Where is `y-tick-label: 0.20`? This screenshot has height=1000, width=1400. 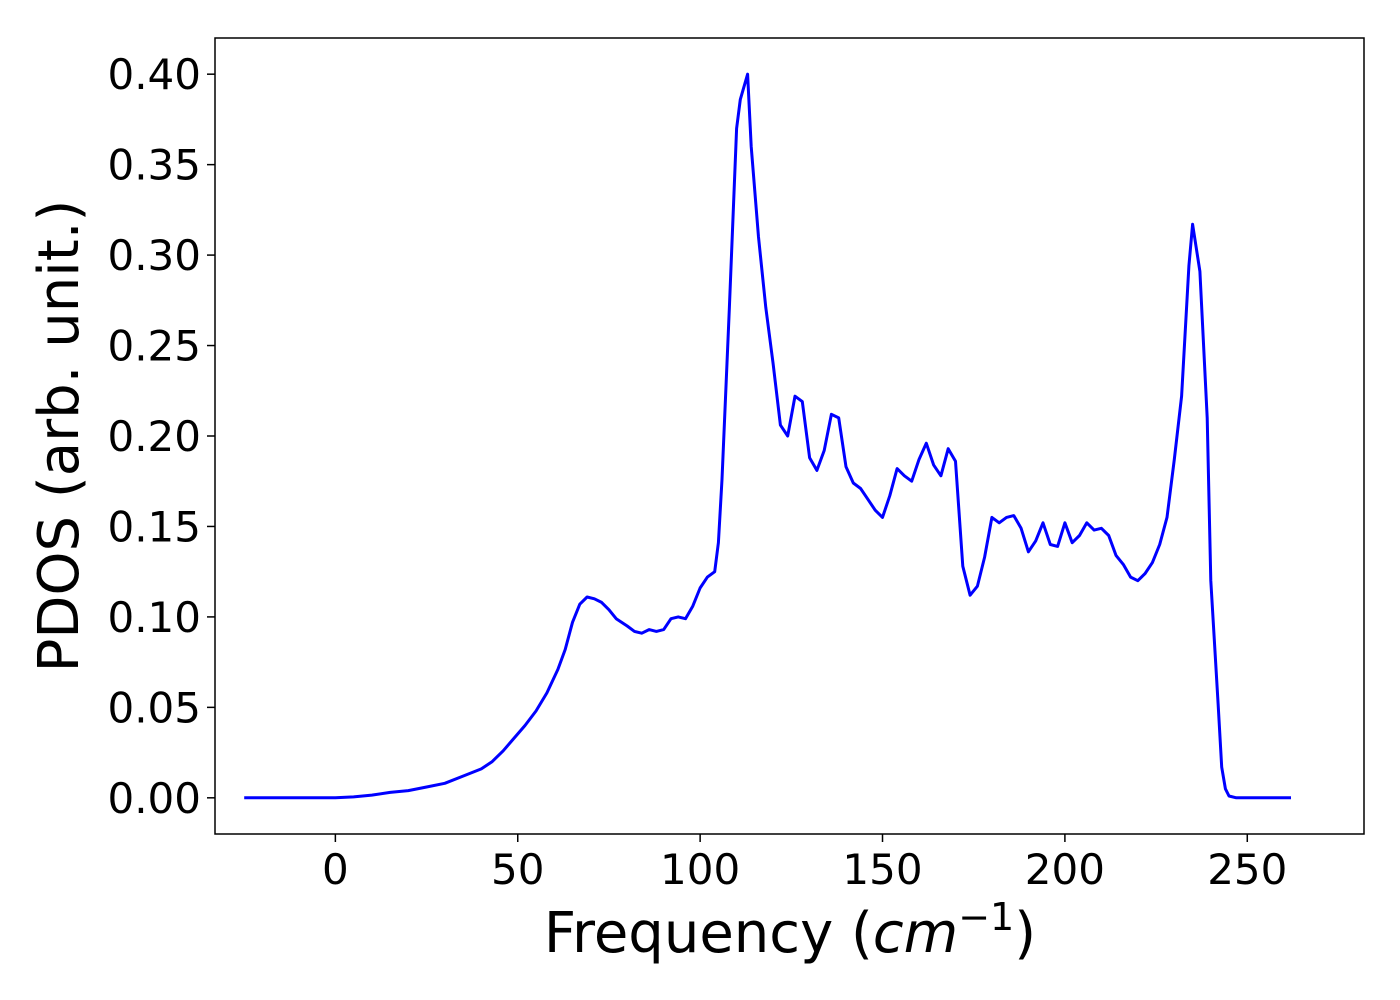
y-tick-label: 0.20 is located at coordinates (154, 436).